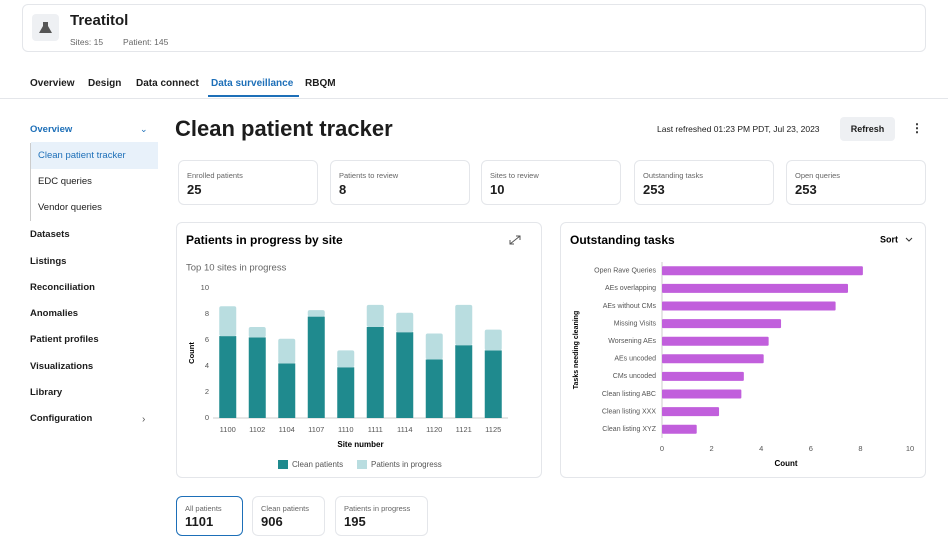  Describe the element at coordinates (70, 208) in the screenshot. I see `nav-subitem: Vendor queries` at that location.